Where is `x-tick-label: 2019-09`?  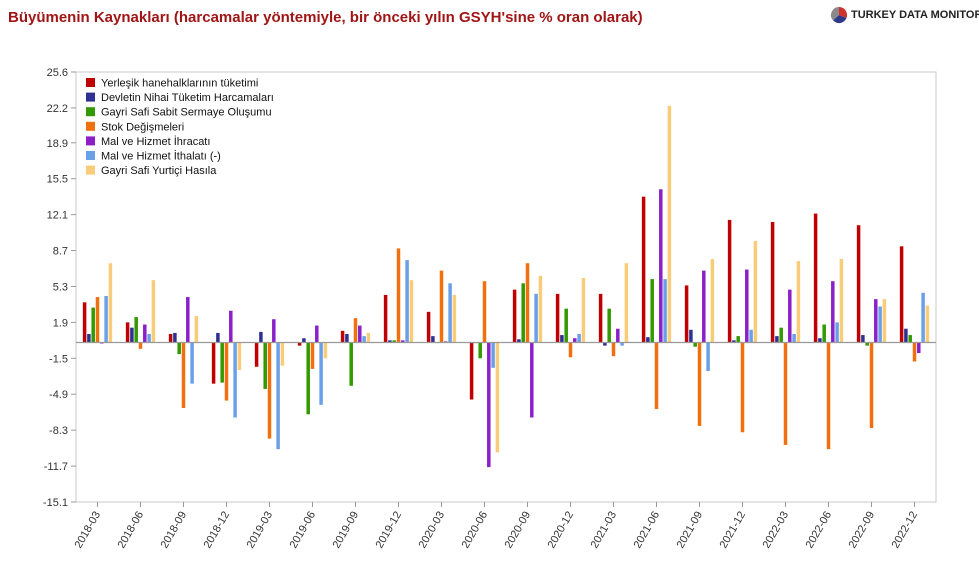
x-tick-label: 2019-09 is located at coordinates (346, 530).